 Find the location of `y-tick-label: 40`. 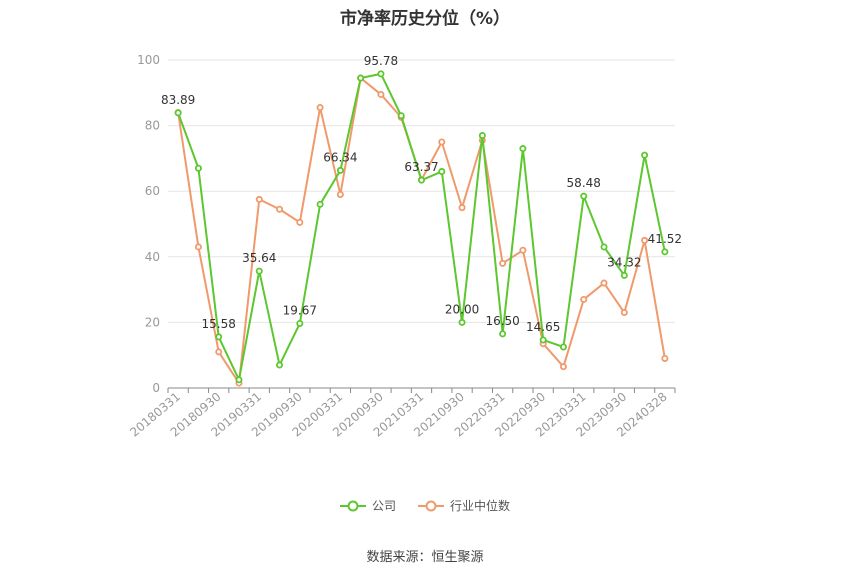

y-tick-label: 40 is located at coordinates (152, 257).